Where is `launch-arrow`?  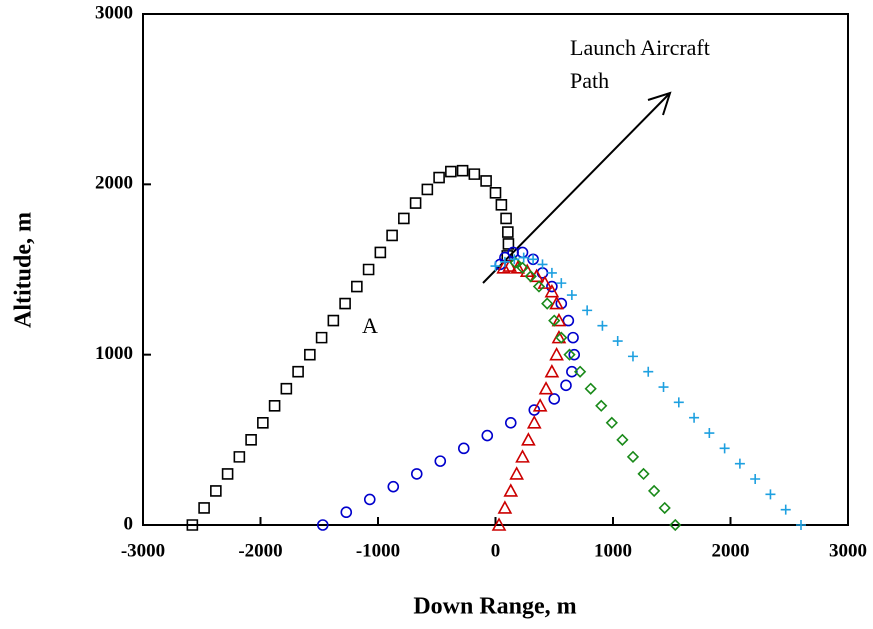
launch-arrow is located at coordinates (577, 187).